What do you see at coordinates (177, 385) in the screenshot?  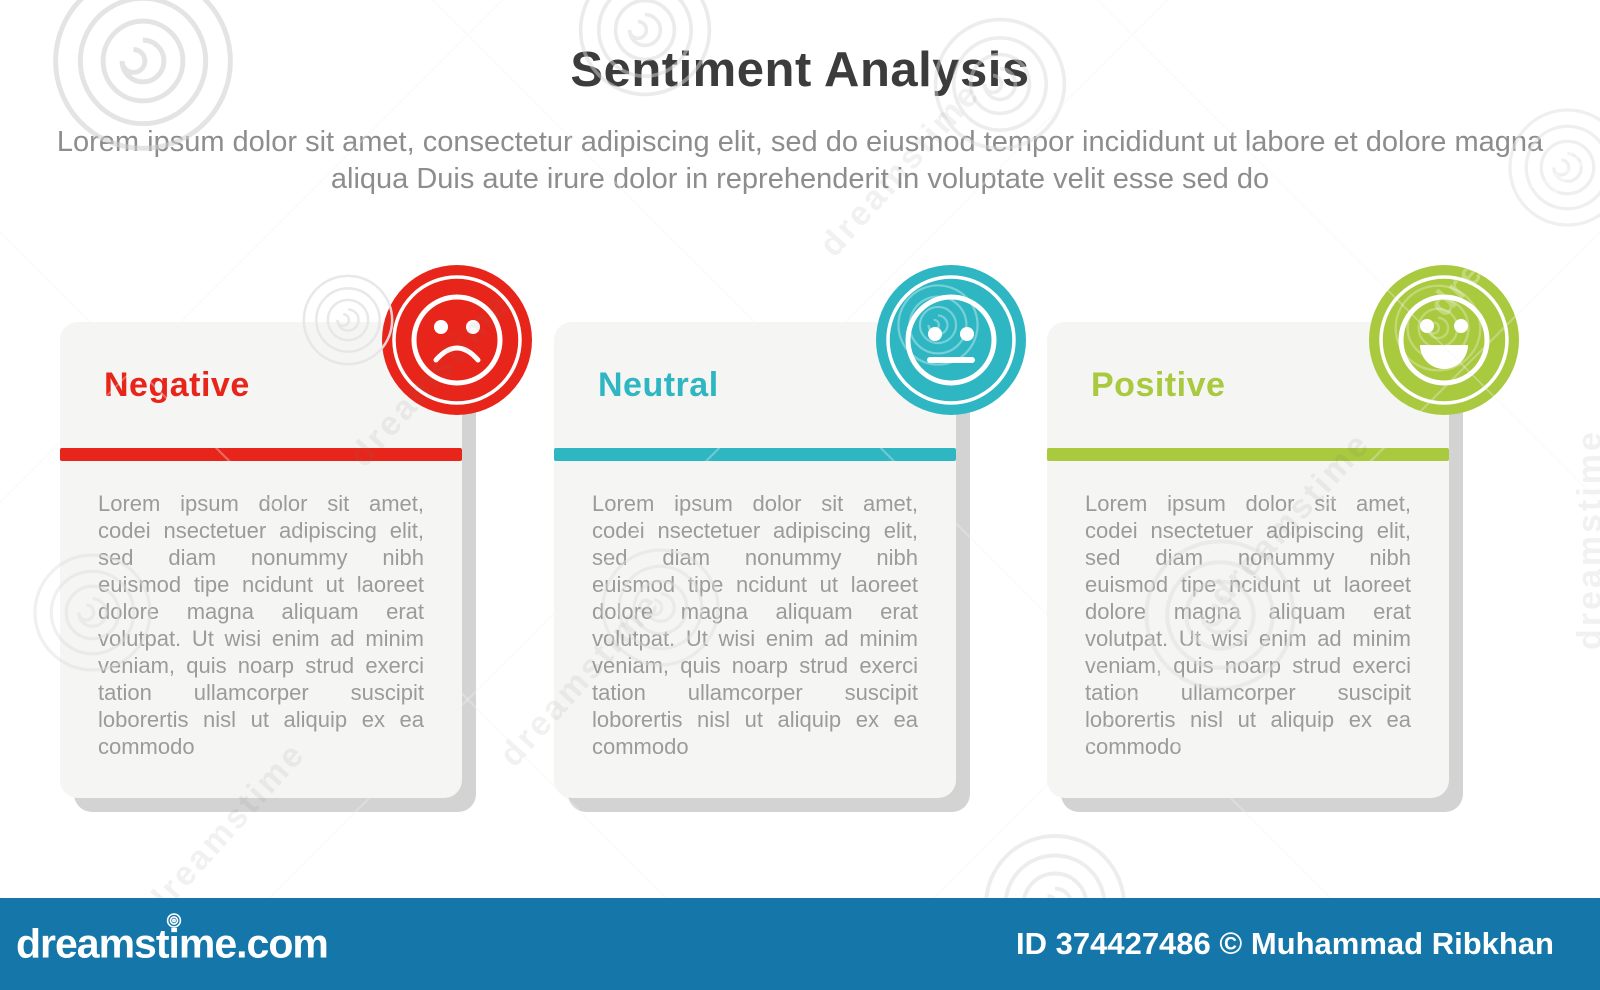 I see `card-label-negative: Negative` at bounding box center [177, 385].